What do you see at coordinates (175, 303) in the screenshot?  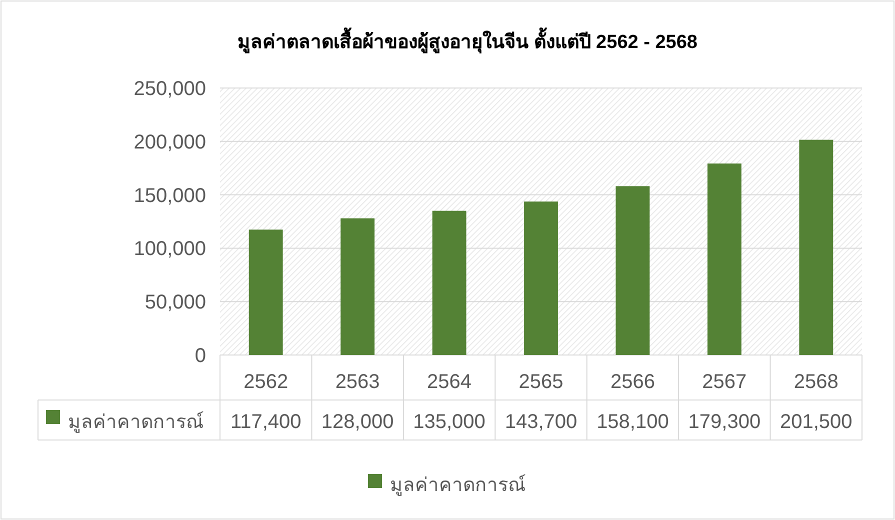 I see `y-tick-label: 50,000` at bounding box center [175, 303].